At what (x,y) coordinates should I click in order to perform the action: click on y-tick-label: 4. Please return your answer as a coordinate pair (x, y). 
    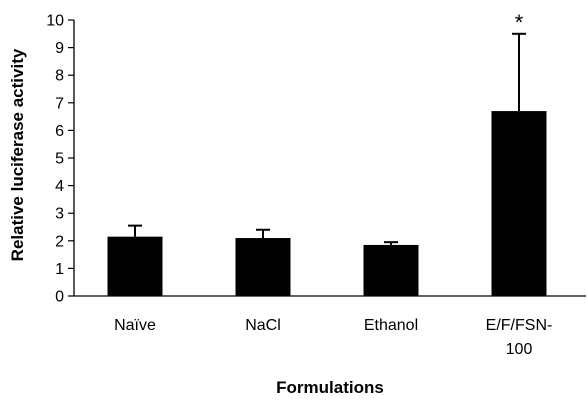
    Looking at the image, I should click on (59, 186).